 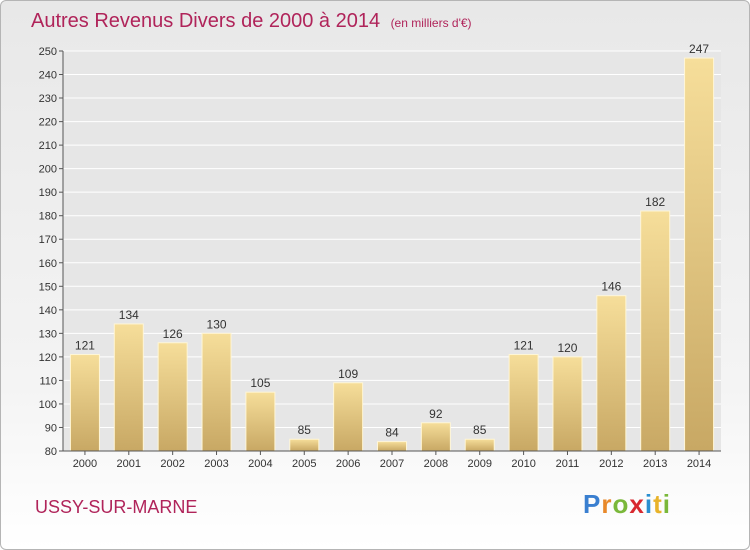 What do you see at coordinates (48, 193) in the screenshot?
I see `y-tick-label: 190` at bounding box center [48, 193].